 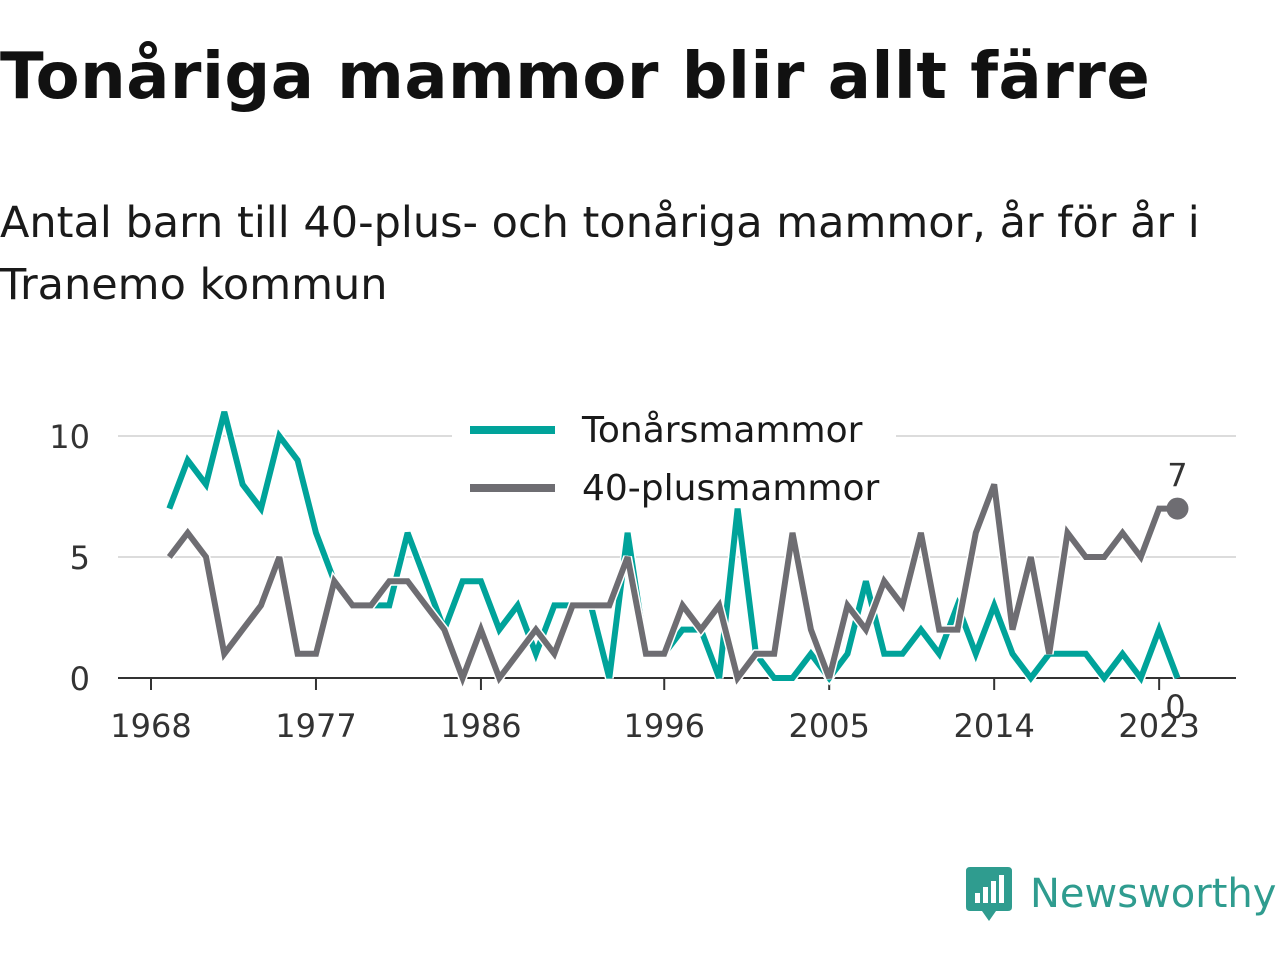 What do you see at coordinates (664, 723) in the screenshot?
I see `x-tick-label: 1996` at bounding box center [664, 723].